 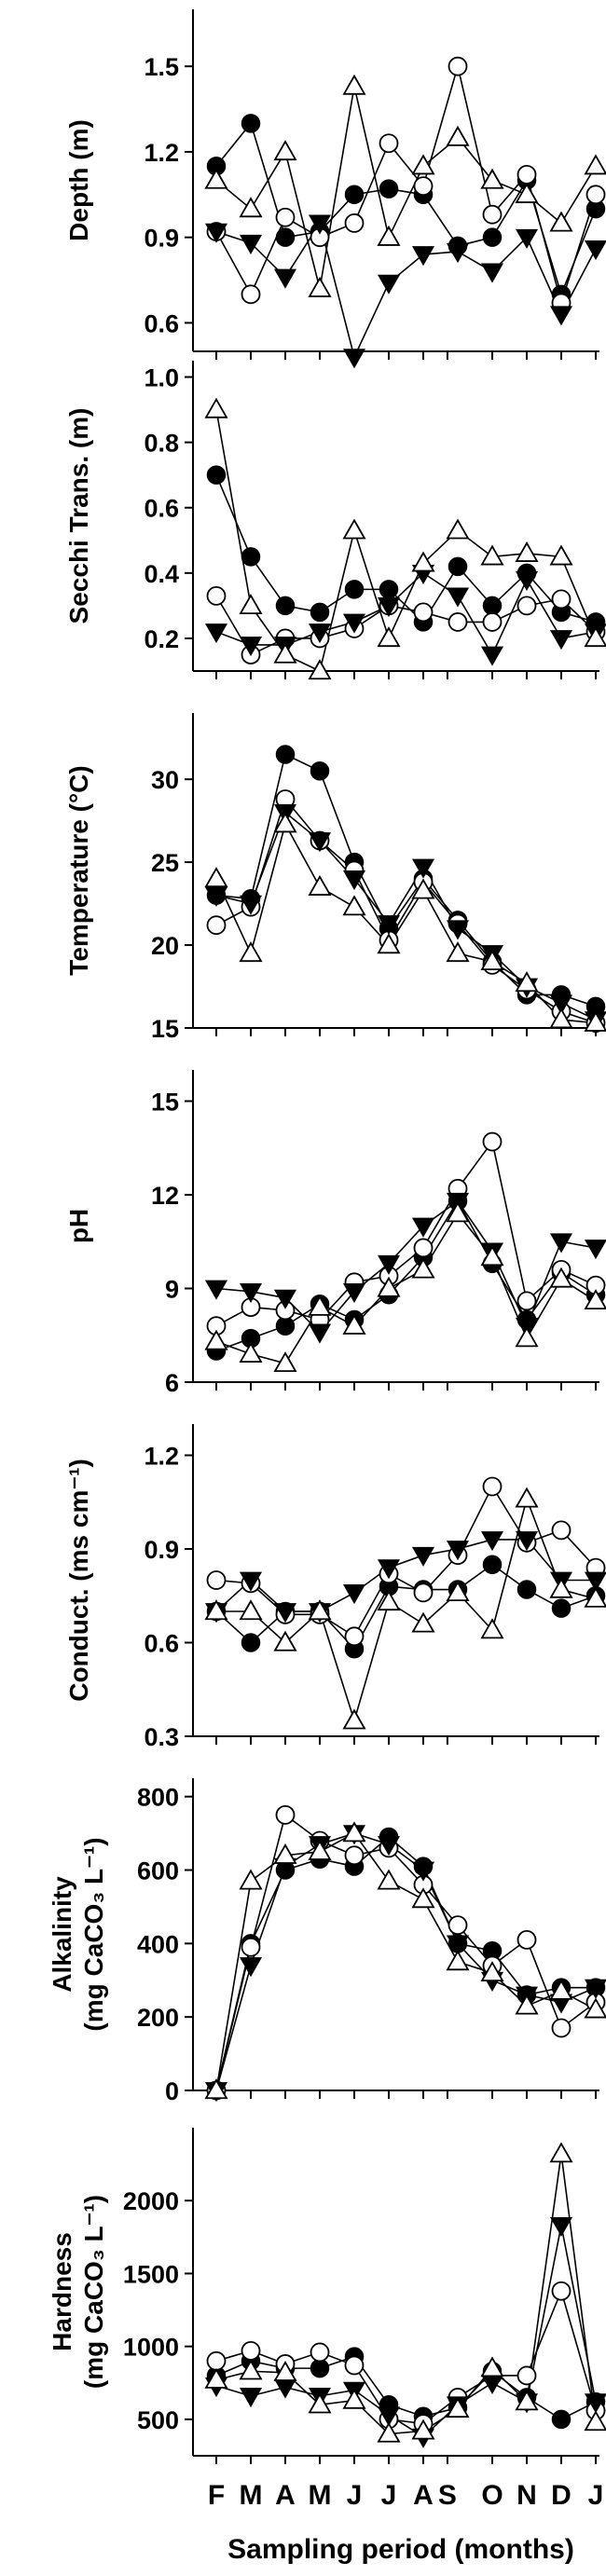 What do you see at coordinates (165, 780) in the screenshot?
I see `y-tick-label: 30` at bounding box center [165, 780].